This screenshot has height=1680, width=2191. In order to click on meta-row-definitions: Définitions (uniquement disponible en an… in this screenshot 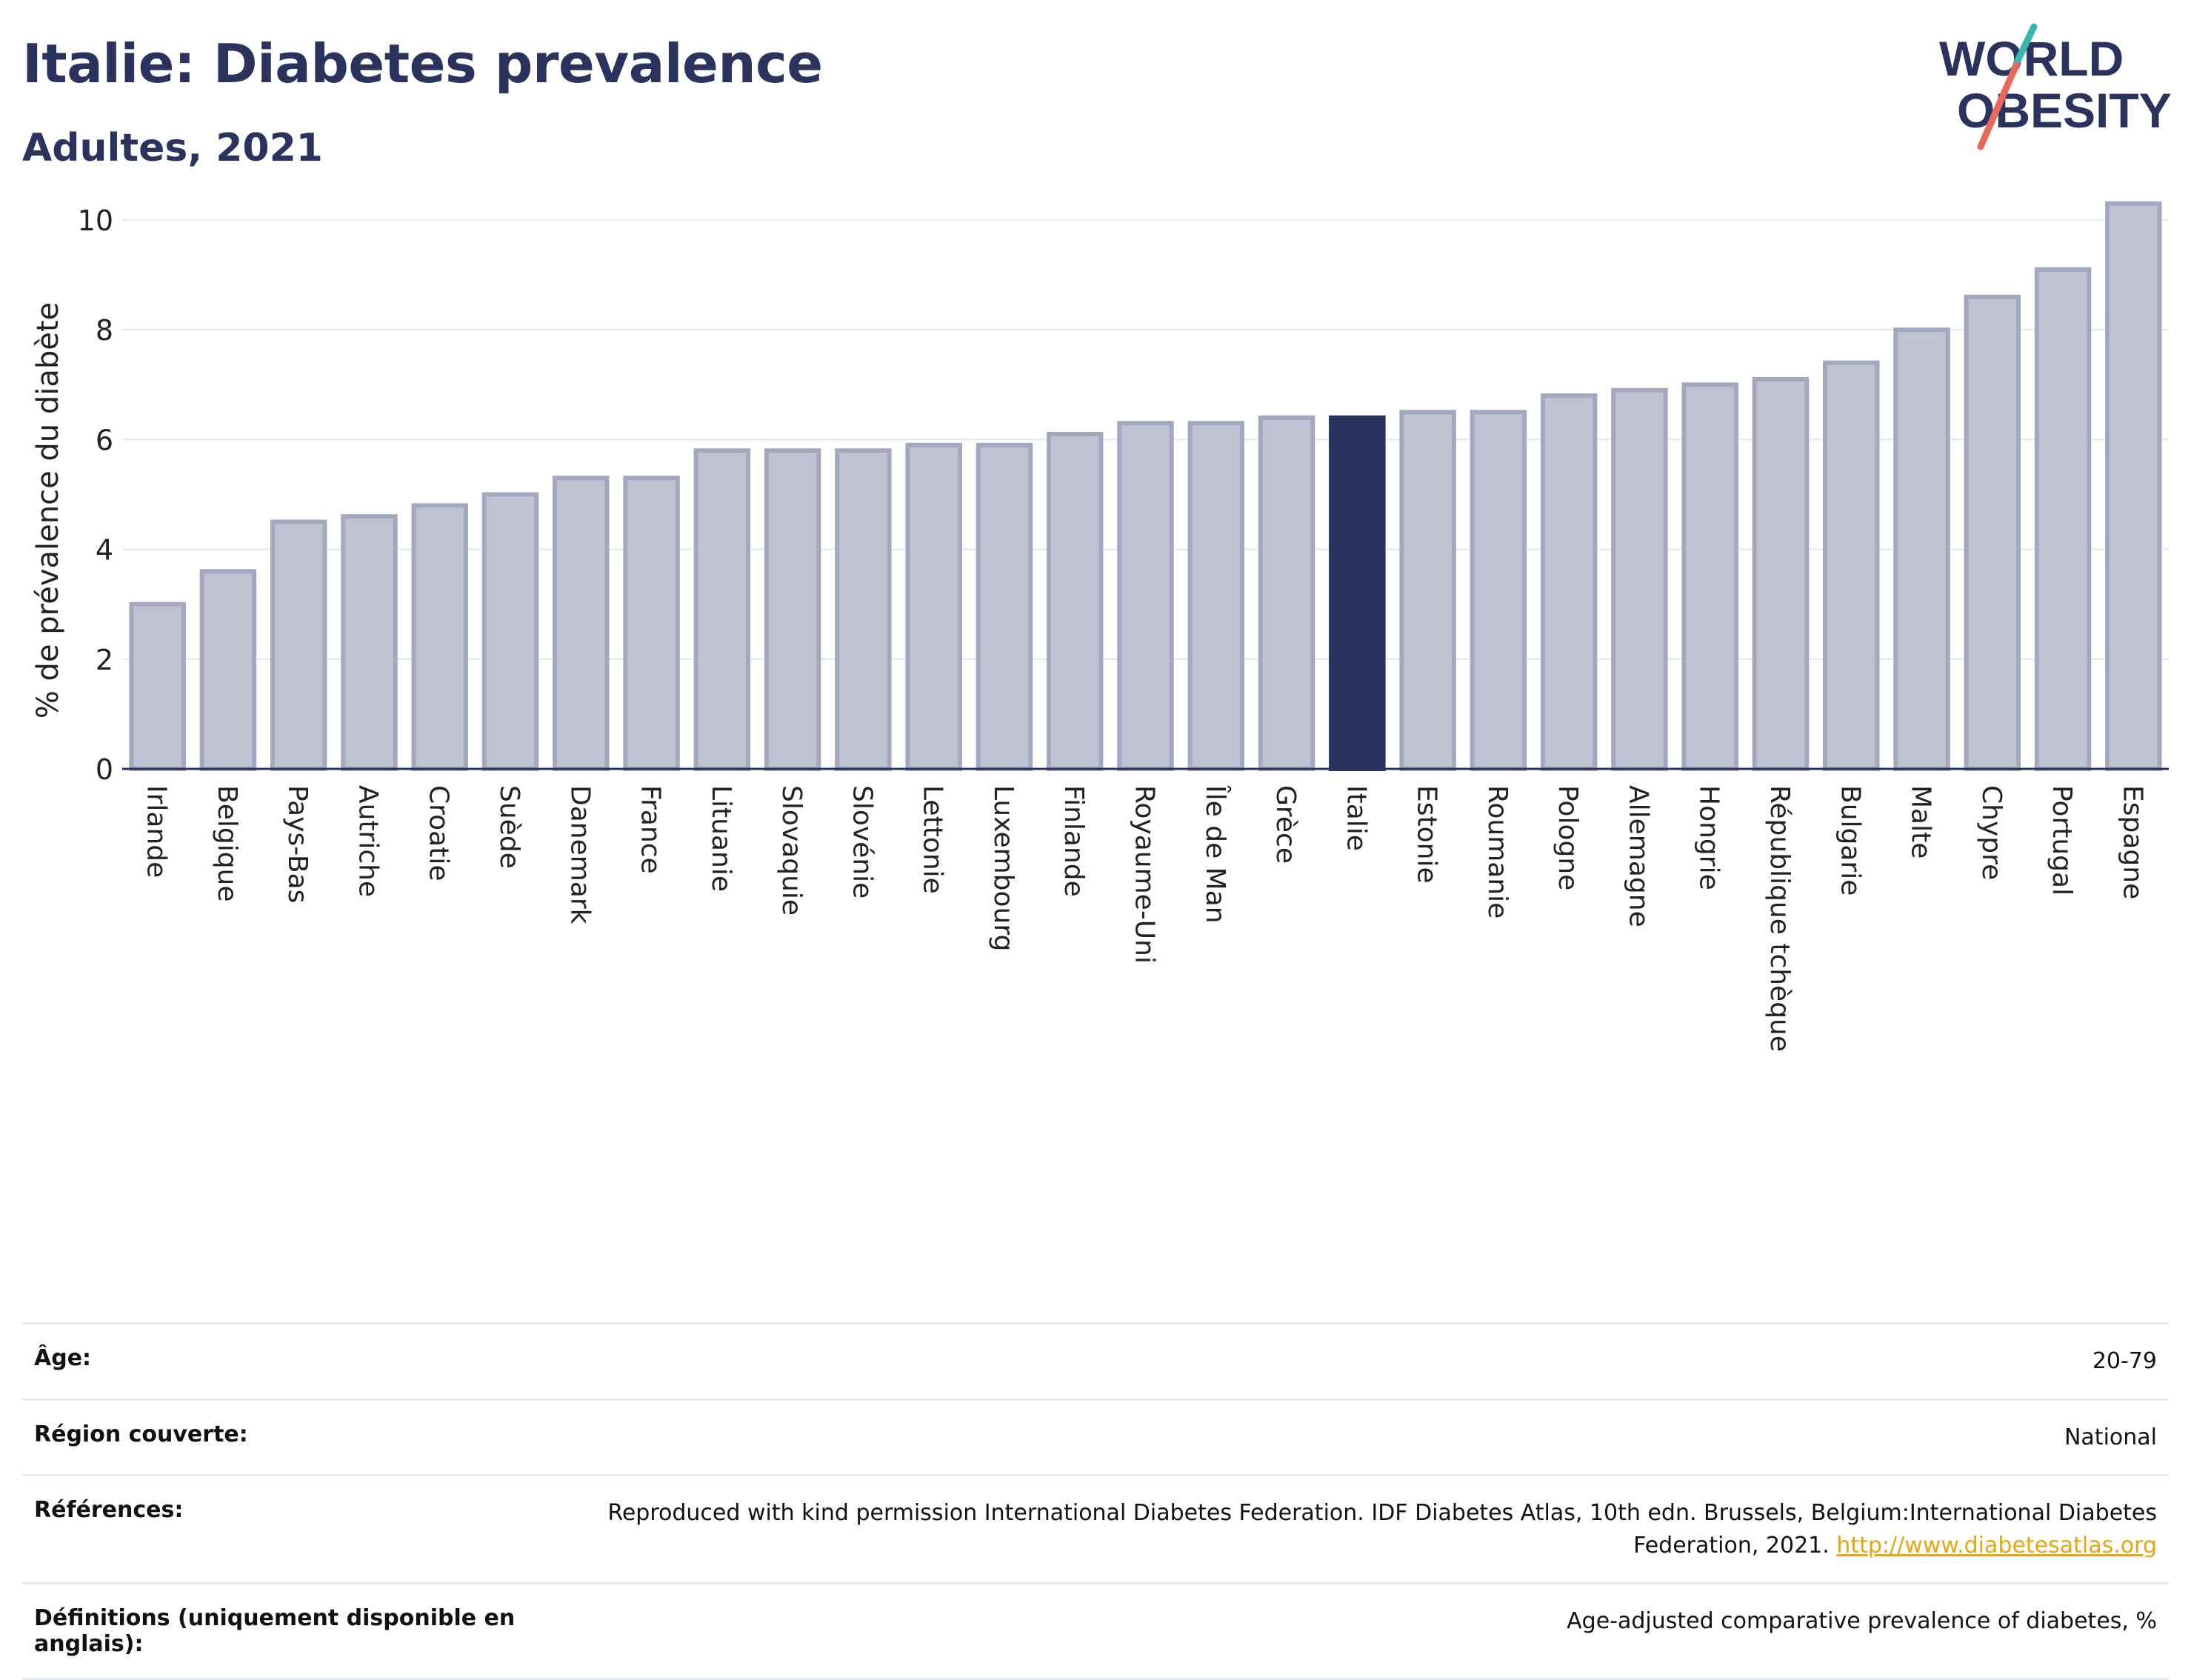, I will do `click(1095, 1631)`.